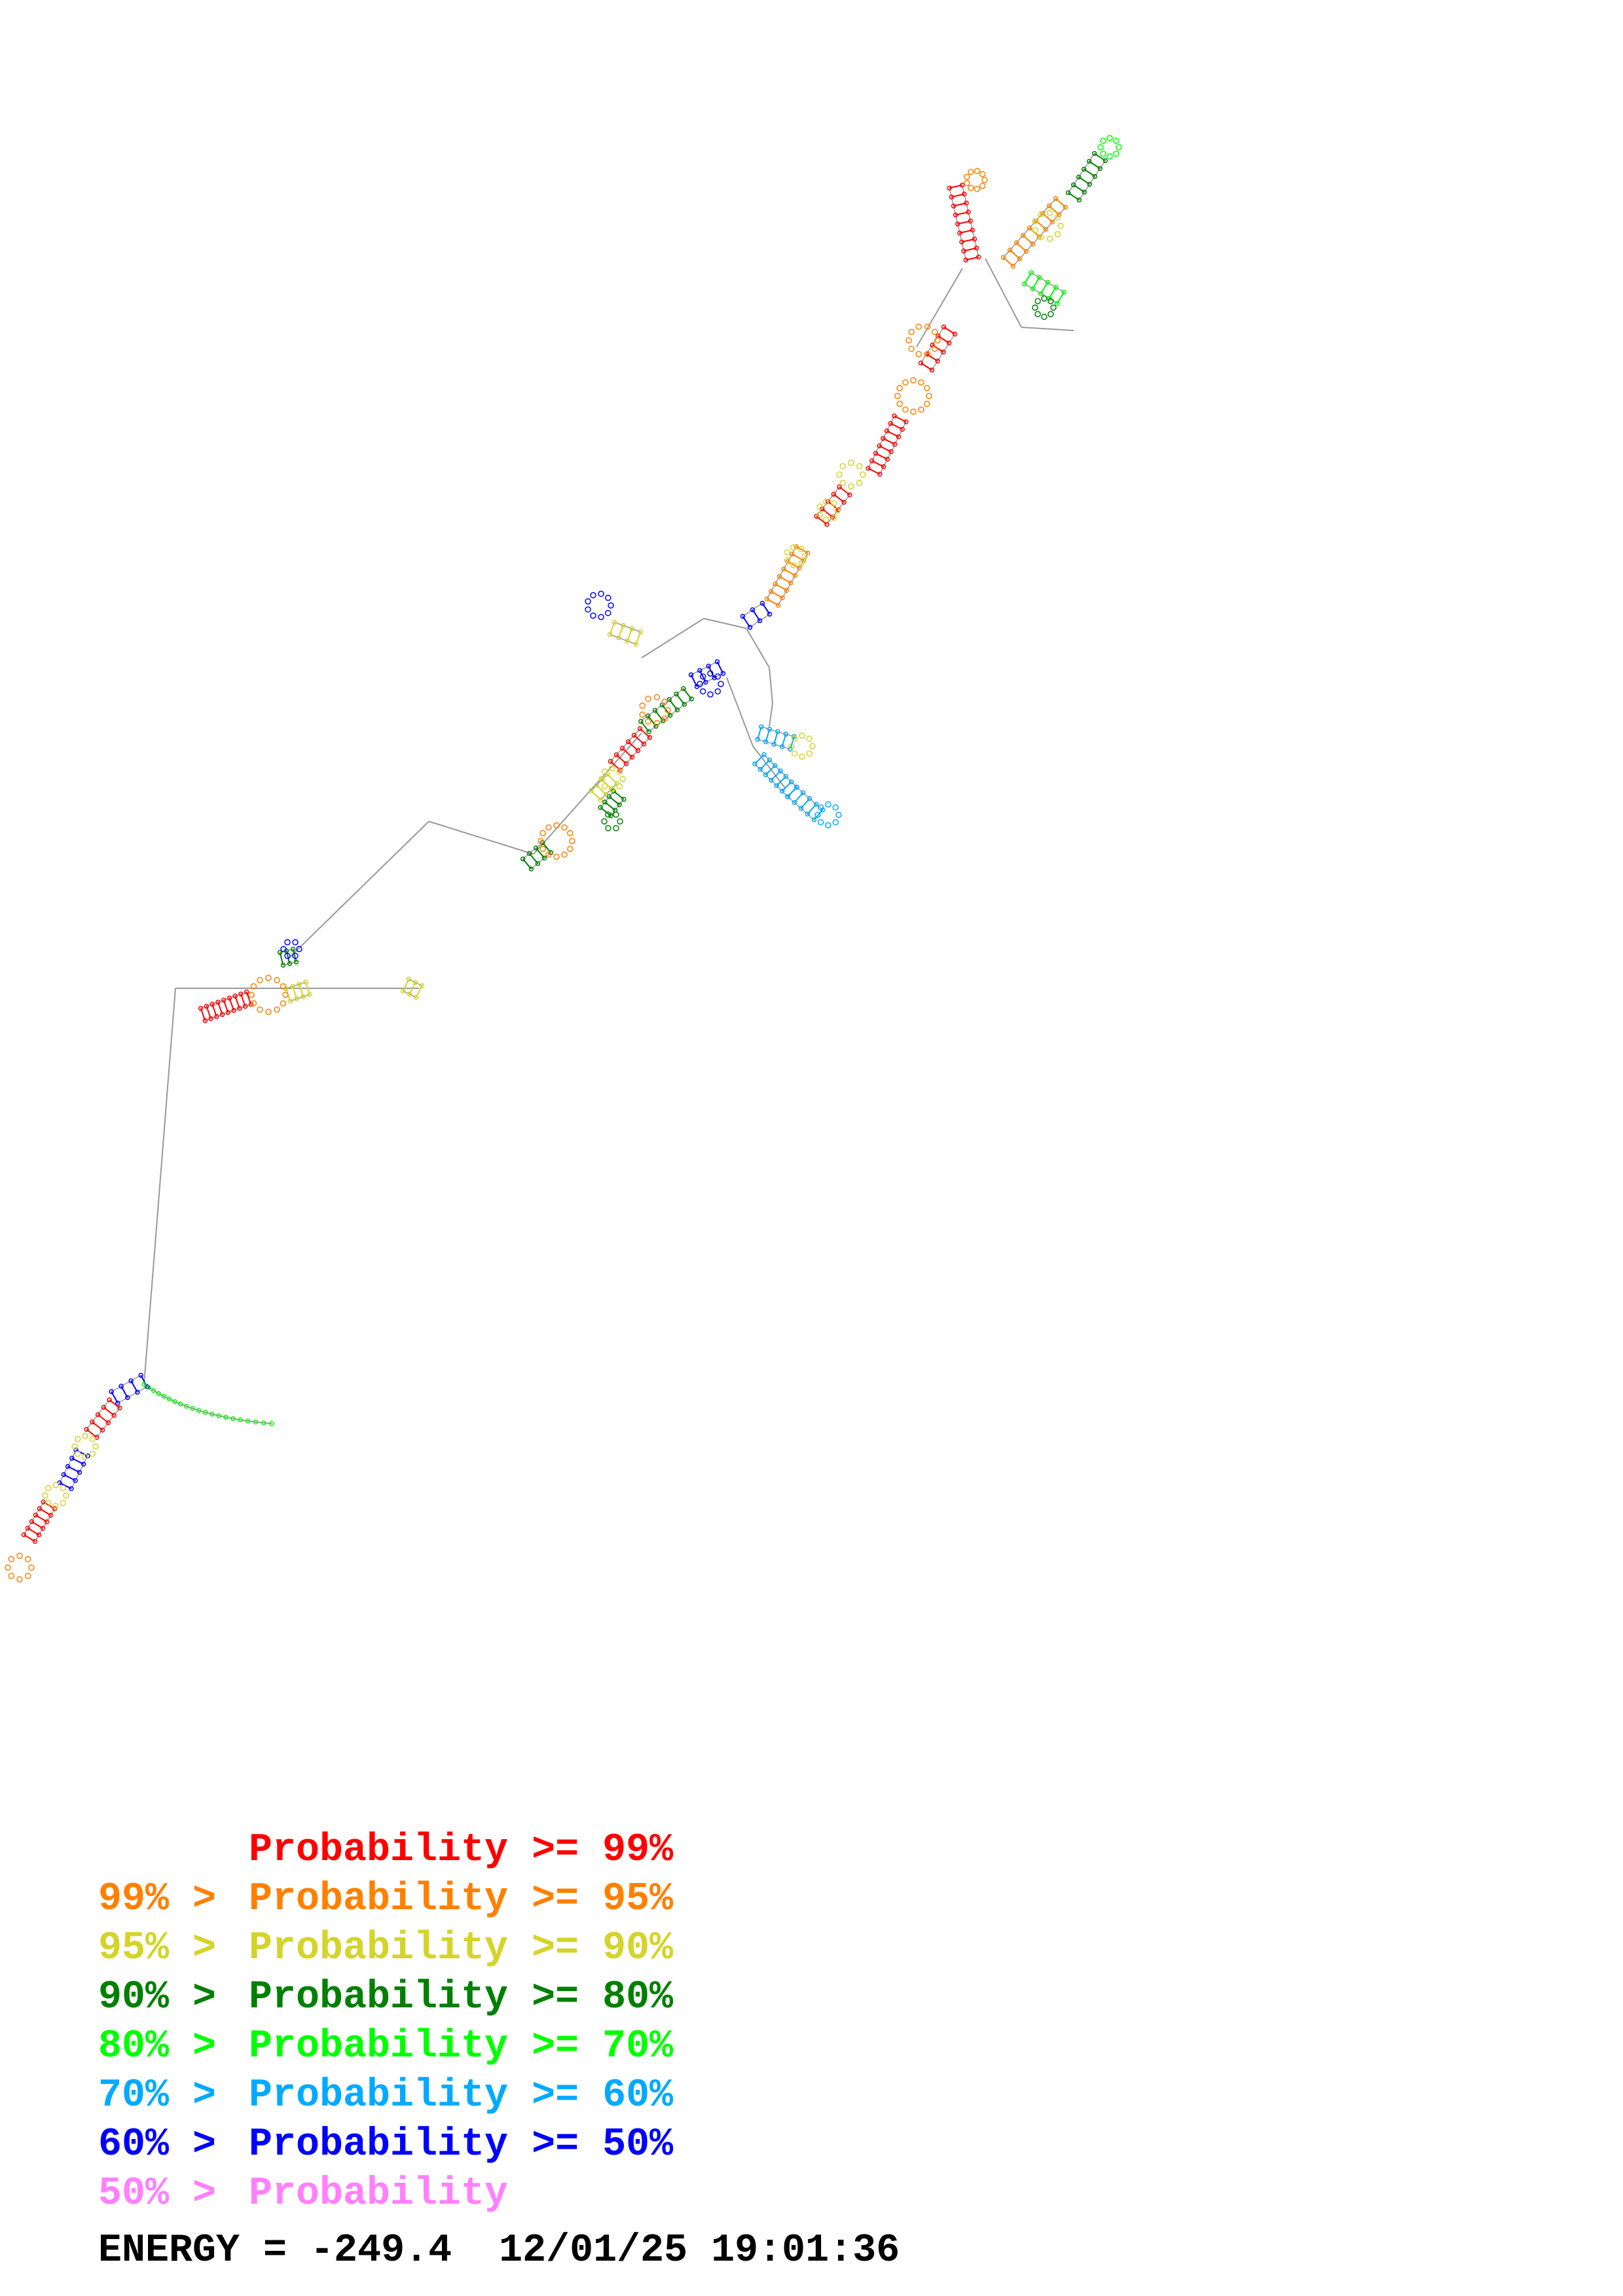 The width and height of the screenshot is (1623, 2296). Describe the element at coordinates (461, 1948) in the screenshot. I see `legend-range: Probability >= 90%` at that location.